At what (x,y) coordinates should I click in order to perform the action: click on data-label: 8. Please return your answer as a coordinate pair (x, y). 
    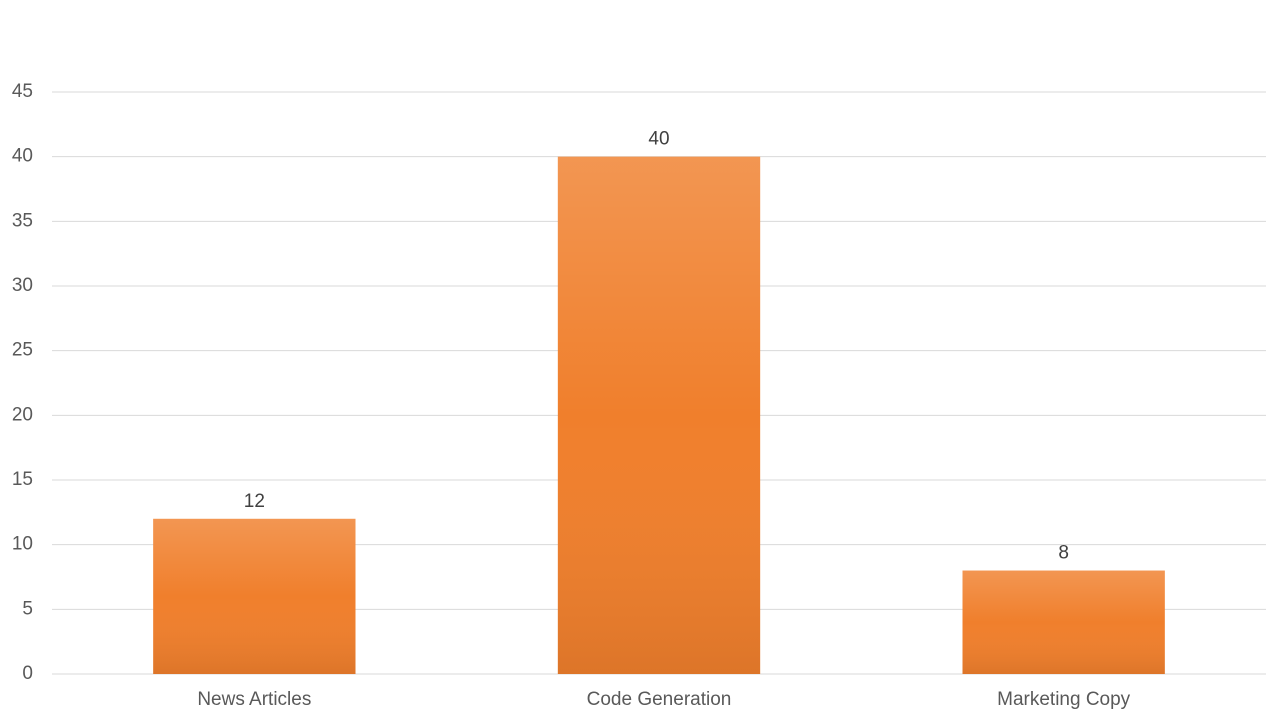
    Looking at the image, I should click on (1063, 553).